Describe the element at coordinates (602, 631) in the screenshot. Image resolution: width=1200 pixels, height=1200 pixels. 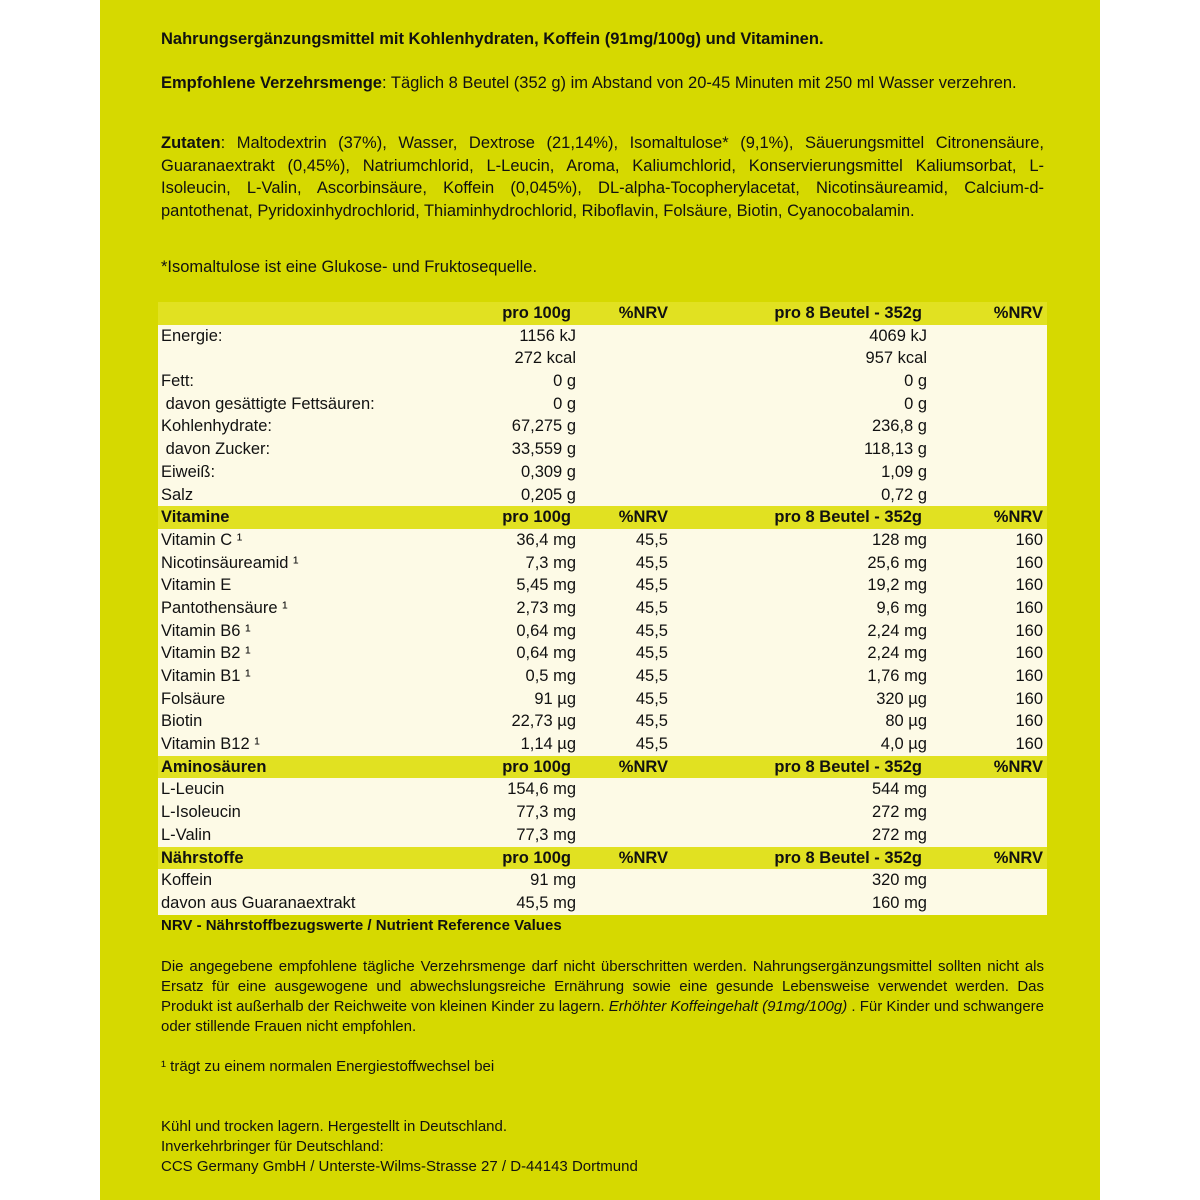
I see `table-row: Vitamin B6 ¹ 0,64 mg 45,5 2,24 mg 160` at that location.